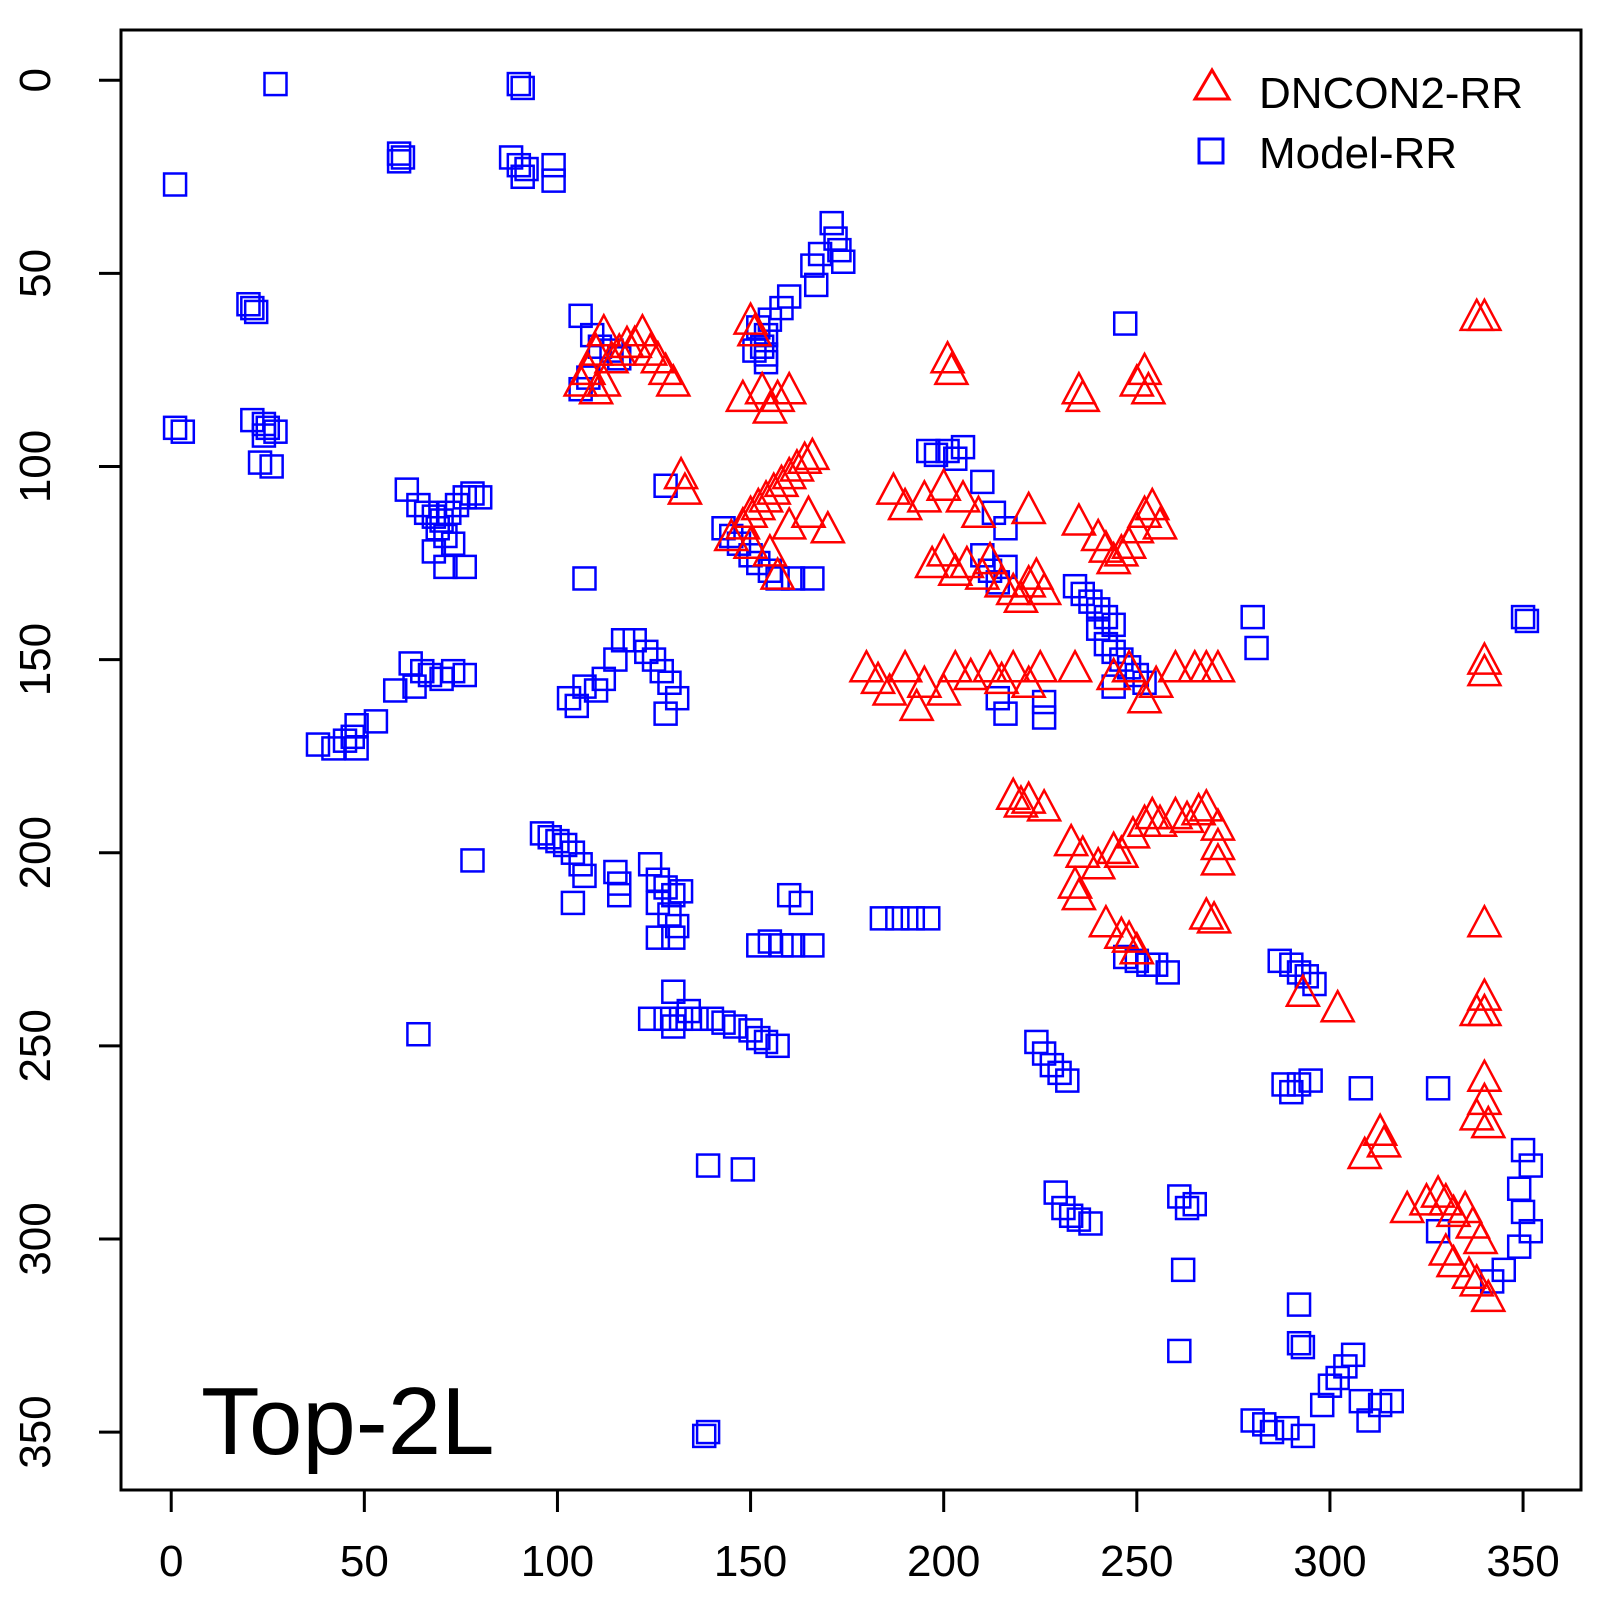  I want to click on y-tick-label: 350, so click(35, 1431).